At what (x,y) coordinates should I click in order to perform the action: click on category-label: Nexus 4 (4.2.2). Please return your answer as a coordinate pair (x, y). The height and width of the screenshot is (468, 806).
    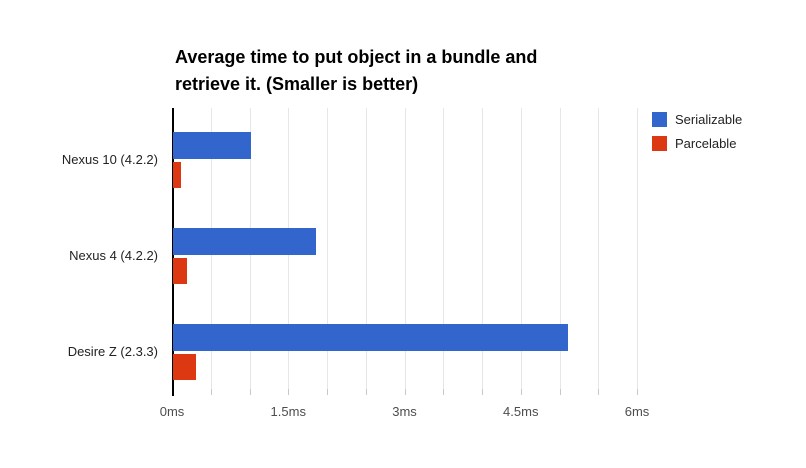
    Looking at the image, I should click on (113, 255).